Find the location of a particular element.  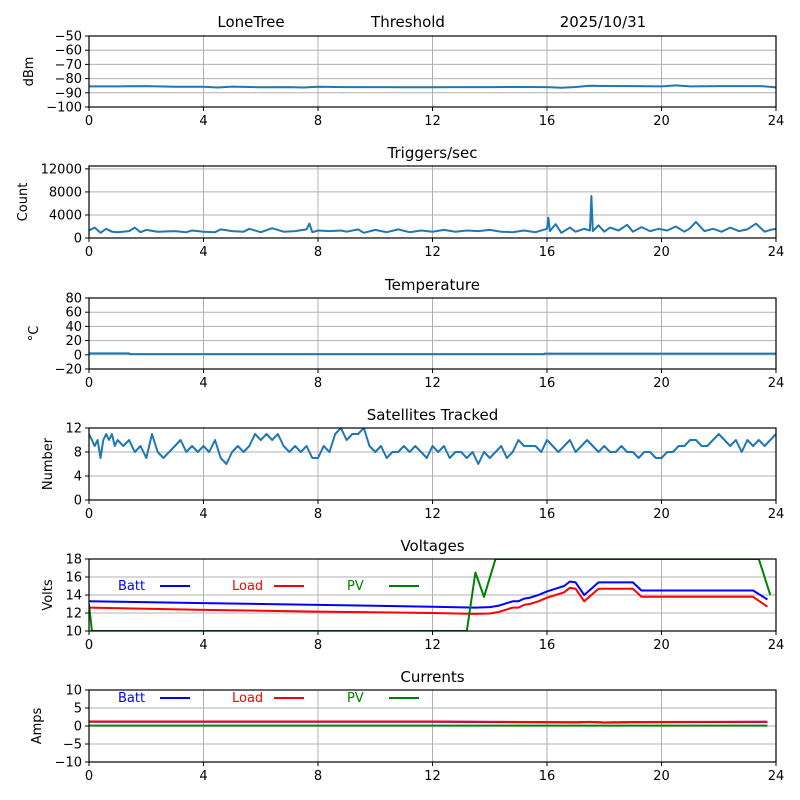

y-tick-label: 4 is located at coordinates (78, 477).